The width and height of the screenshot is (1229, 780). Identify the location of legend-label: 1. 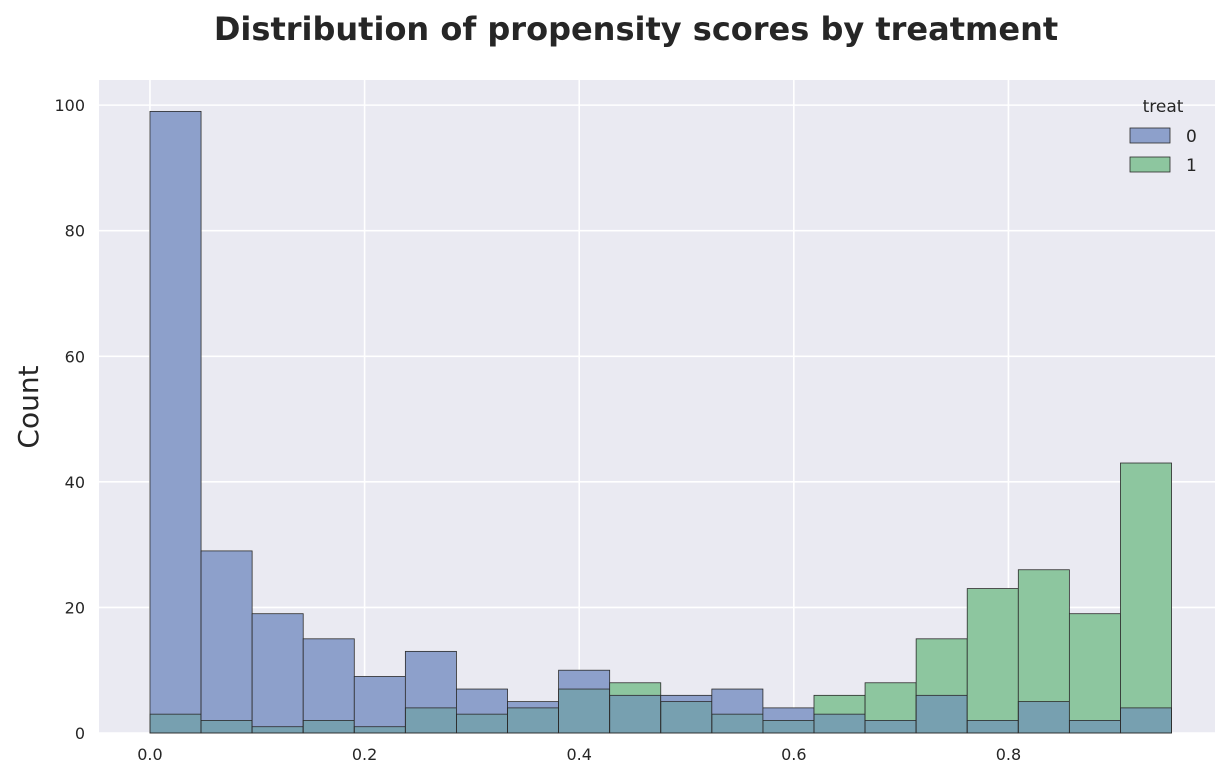
(1191, 166).